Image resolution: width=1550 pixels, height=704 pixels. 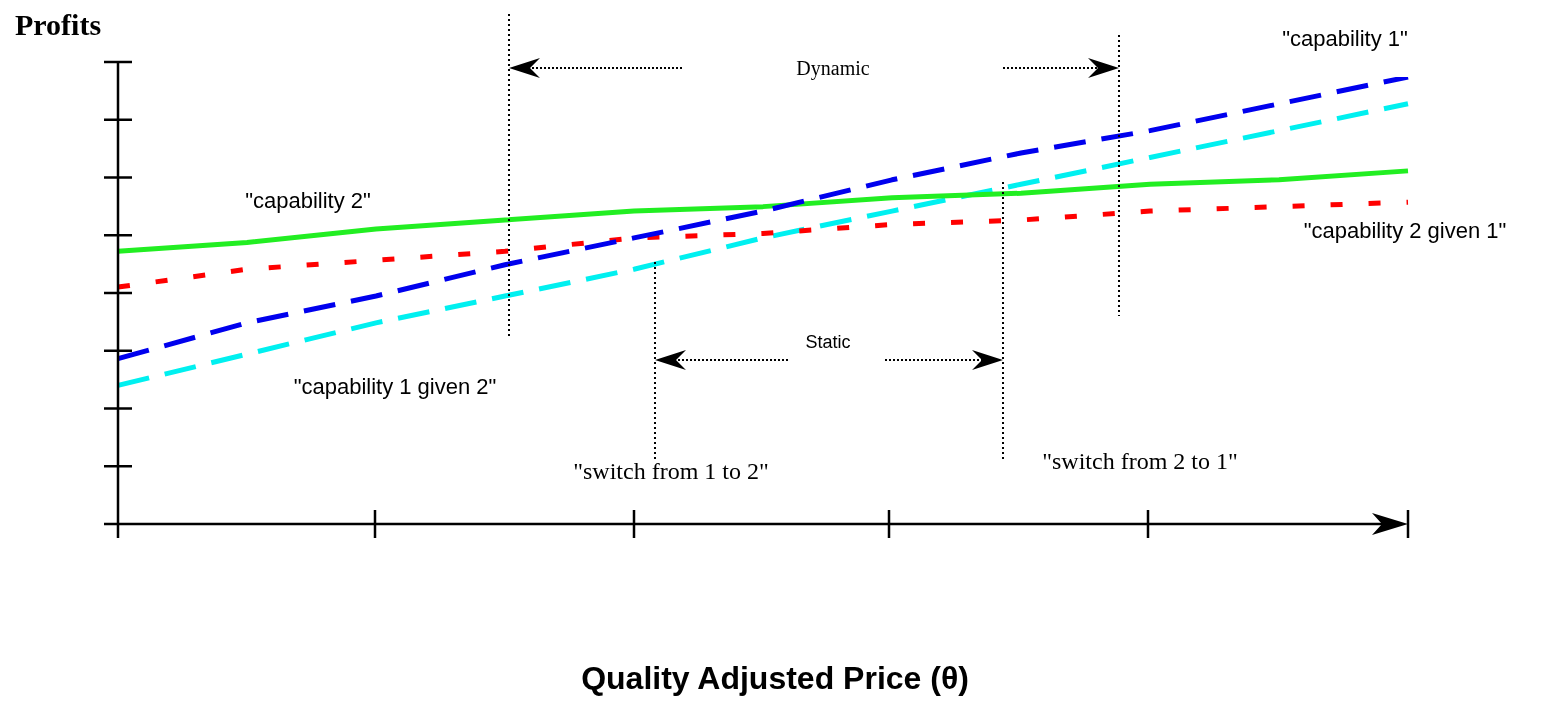 I want to click on series-label: "capability 2", so click(x=308, y=201).